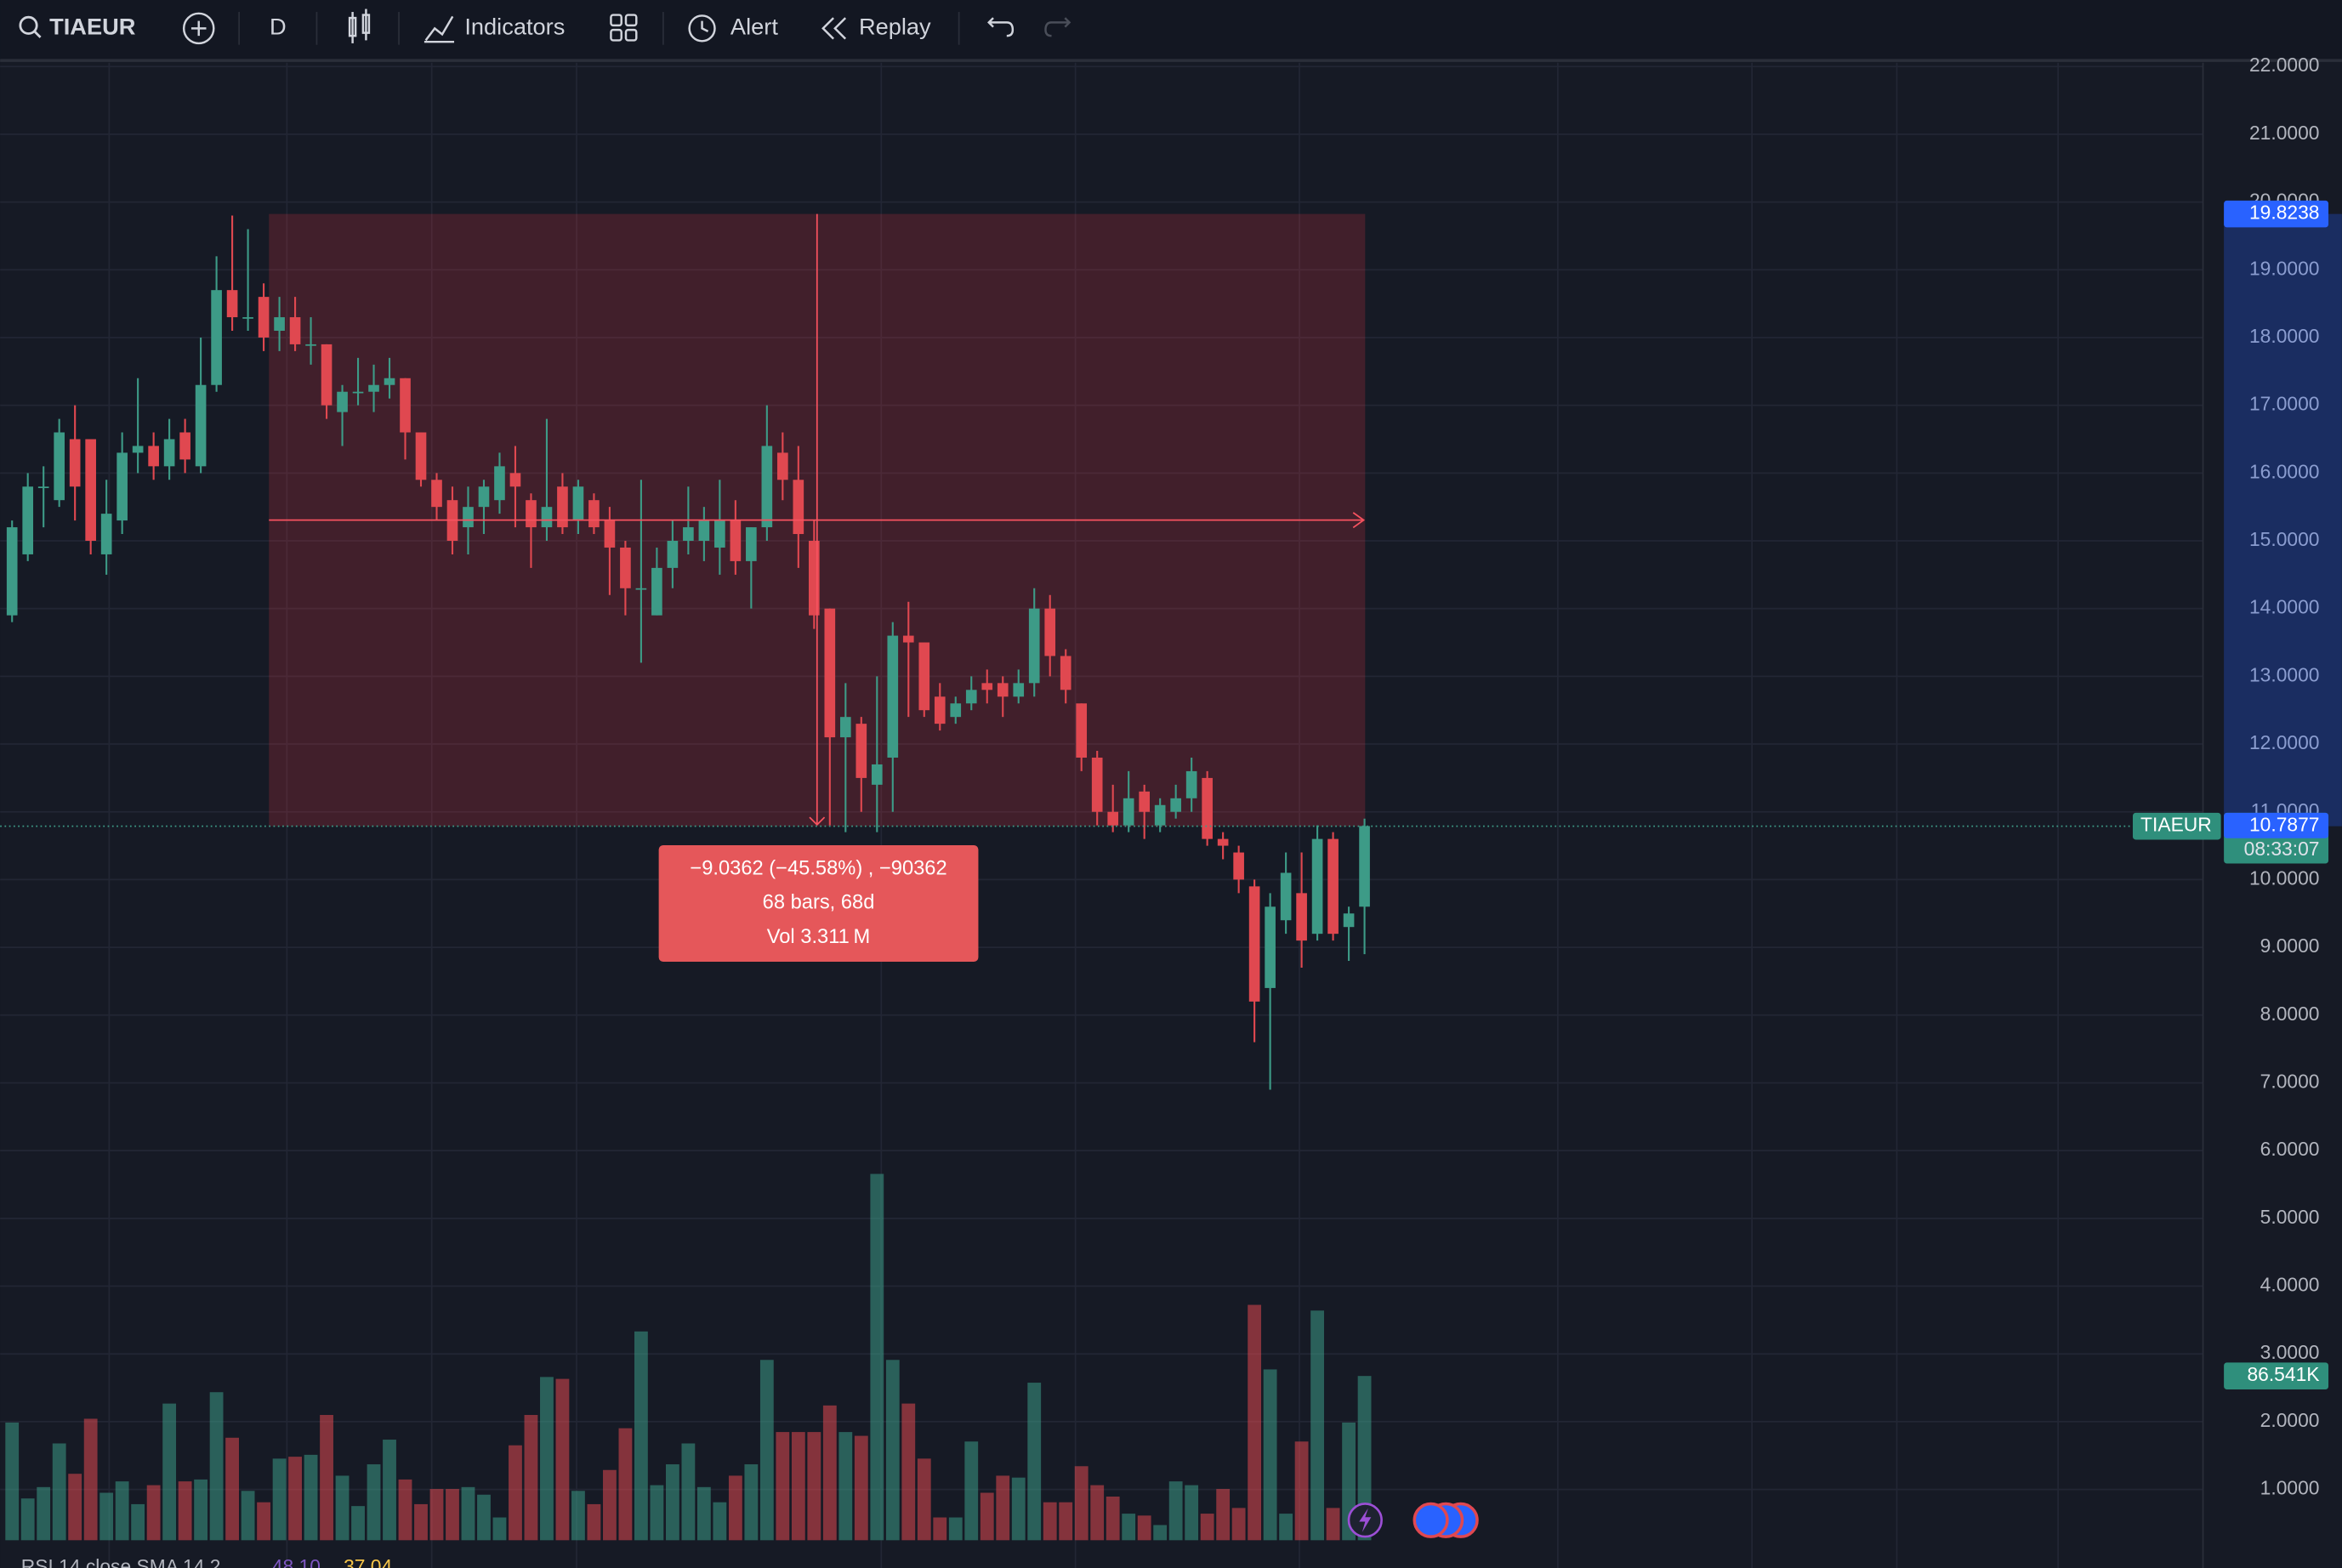  I want to click on layouts-button, so click(624, 28).